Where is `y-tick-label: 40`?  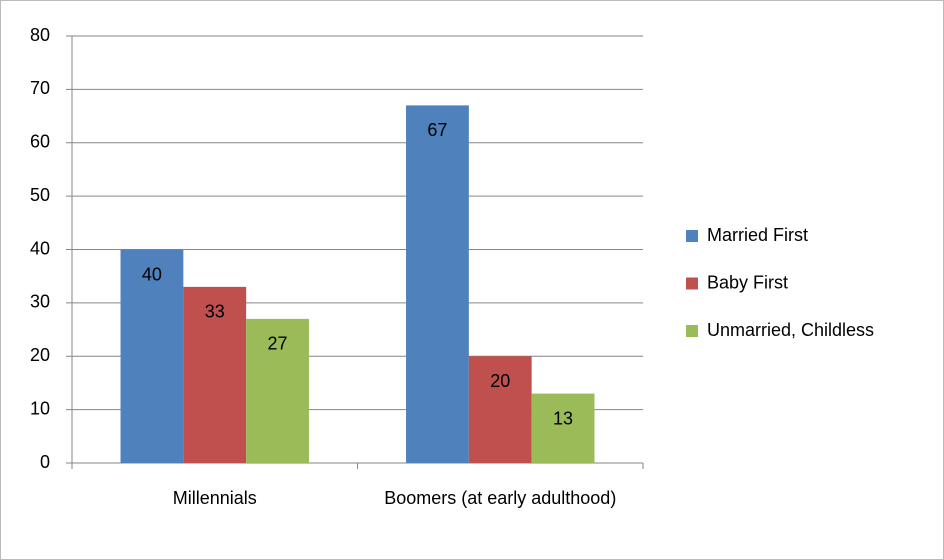
y-tick-label: 40 is located at coordinates (40, 248).